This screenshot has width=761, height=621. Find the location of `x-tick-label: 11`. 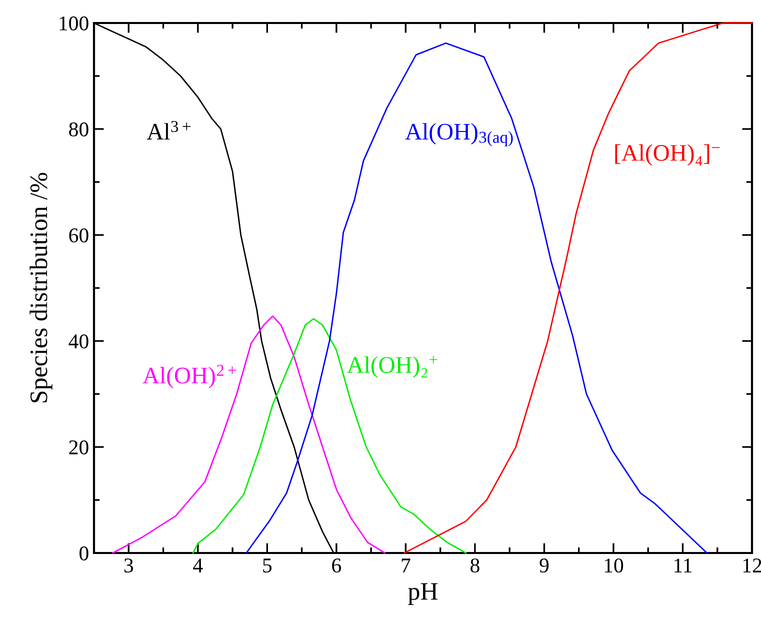

x-tick-label: 11 is located at coordinates (683, 565).